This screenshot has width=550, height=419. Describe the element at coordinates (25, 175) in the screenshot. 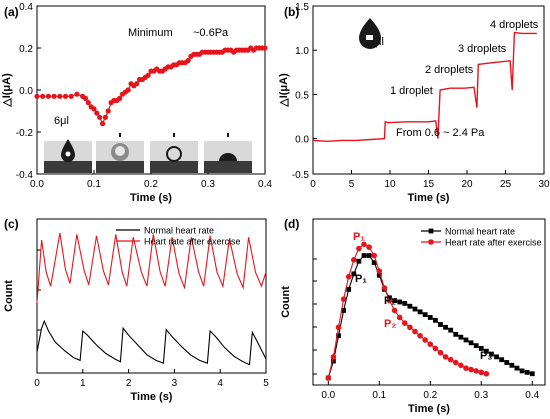

I see `y-tick-label: -0.4` at that location.